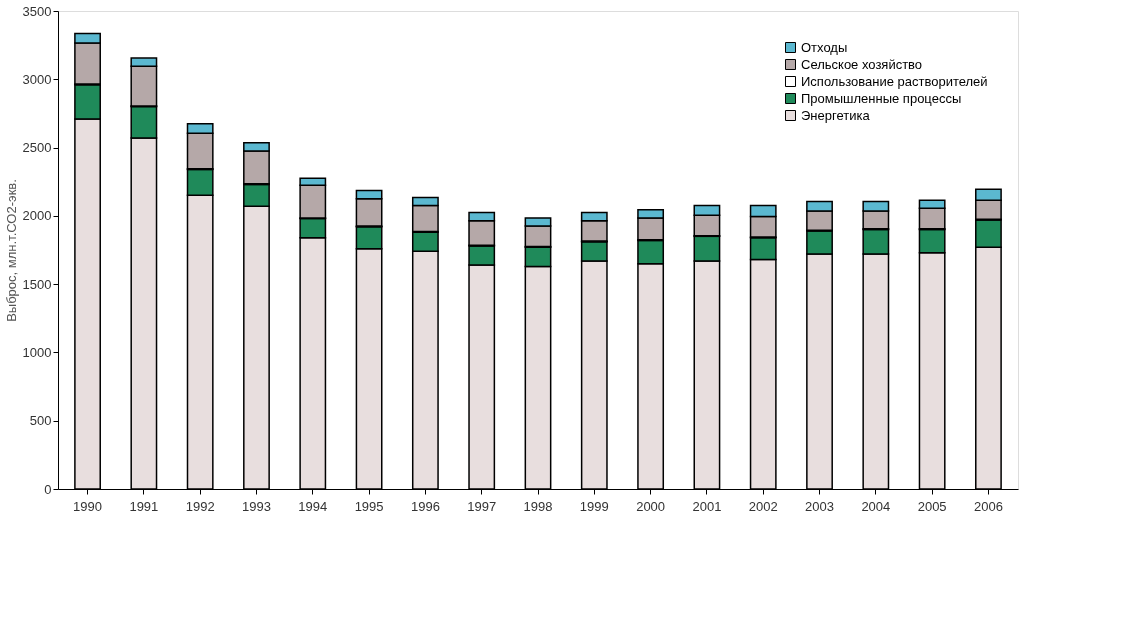 The height and width of the screenshot is (635, 1135). Describe the element at coordinates (819, 506) in the screenshot. I see `x-tick-label: 2003` at that location.